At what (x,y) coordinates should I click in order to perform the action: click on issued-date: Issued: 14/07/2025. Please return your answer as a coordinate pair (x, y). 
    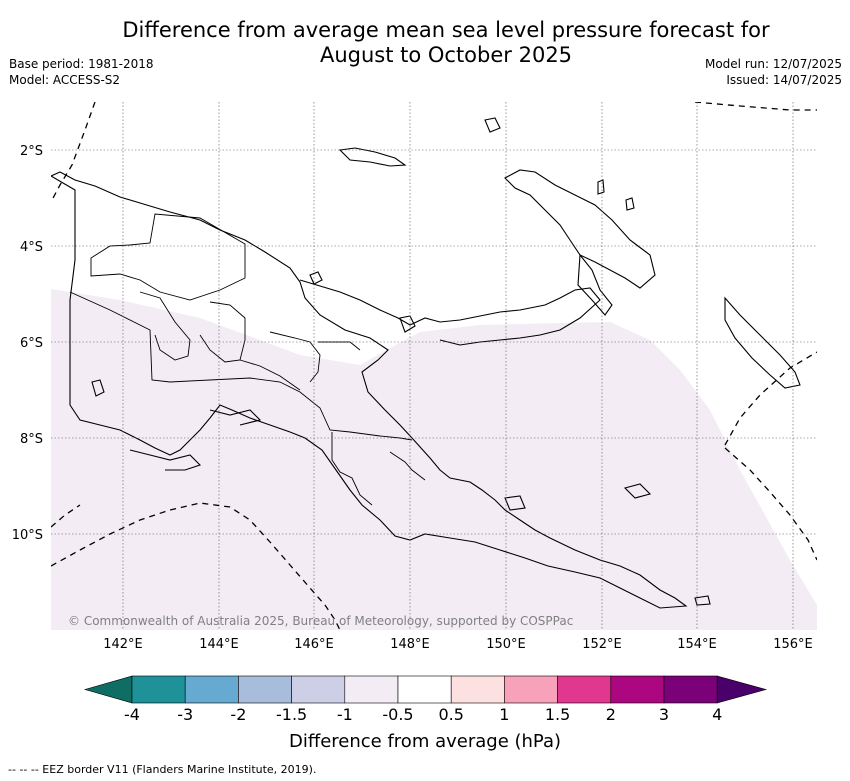
    Looking at the image, I should click on (784, 80).